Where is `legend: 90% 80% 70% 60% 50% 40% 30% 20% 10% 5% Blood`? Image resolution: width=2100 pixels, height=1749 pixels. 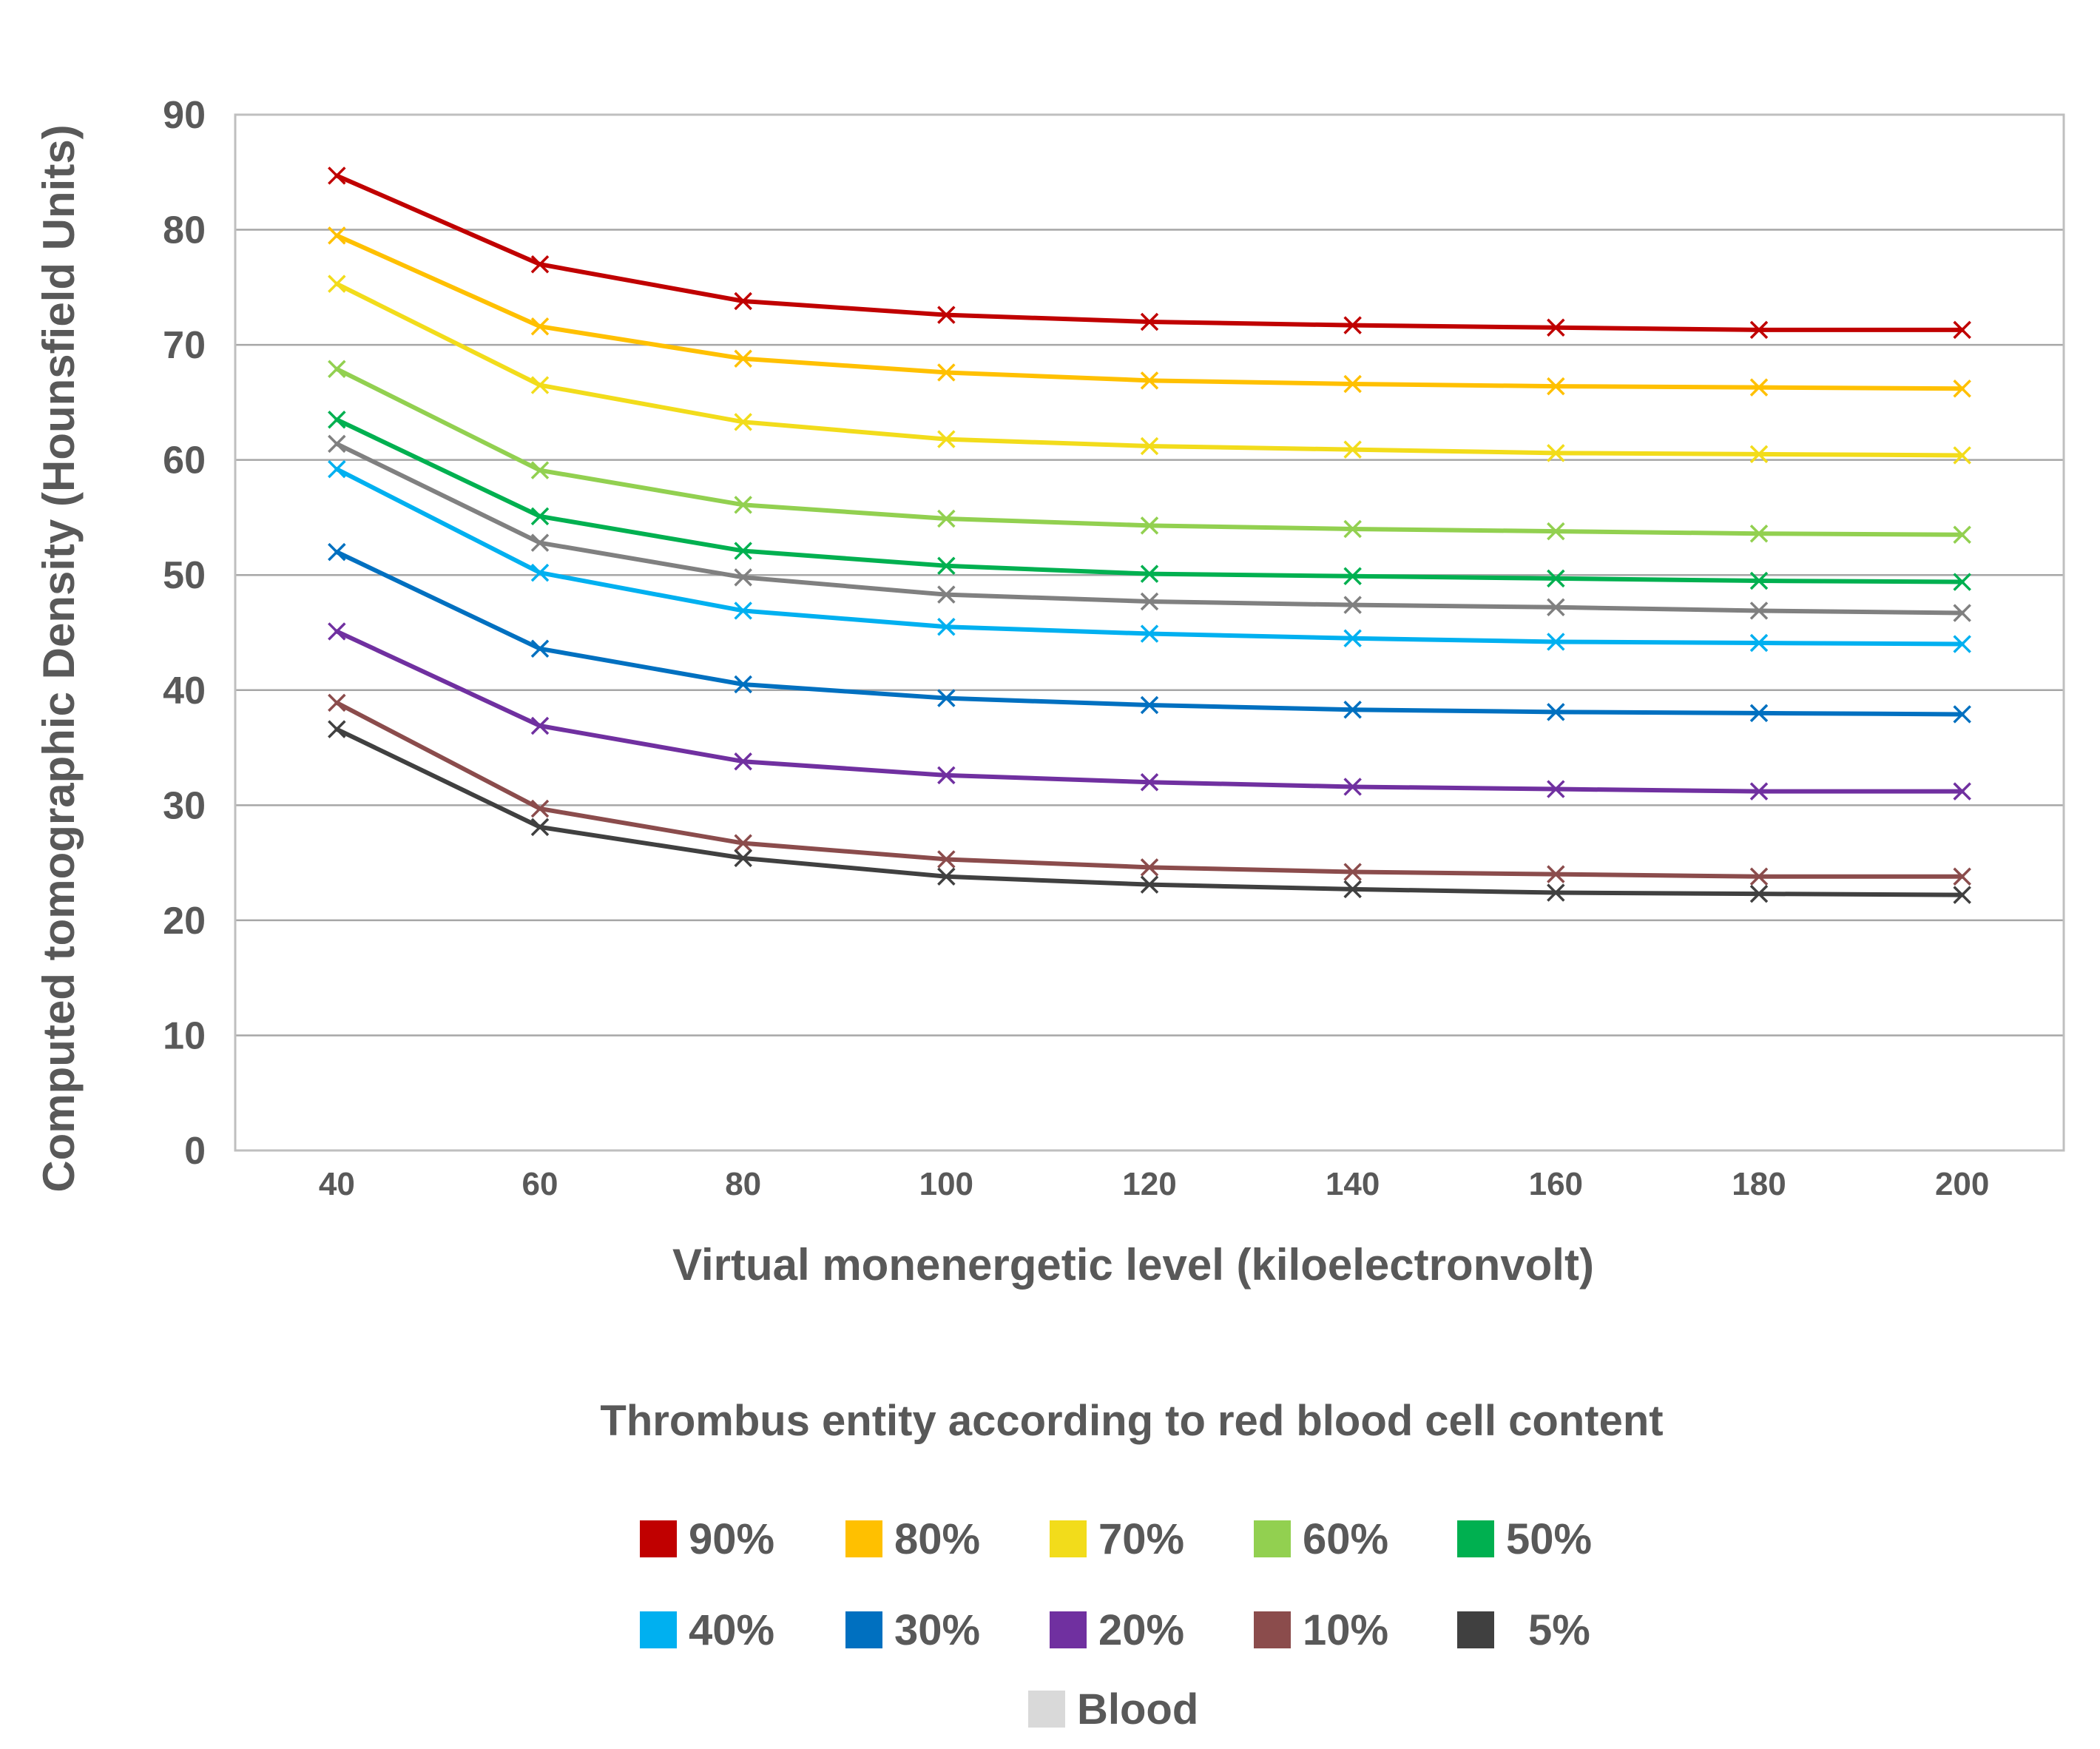 legend: 90% 80% 70% 60% 50% 40% 30% 20% 10% 5% Blood is located at coordinates (1116, 1624).